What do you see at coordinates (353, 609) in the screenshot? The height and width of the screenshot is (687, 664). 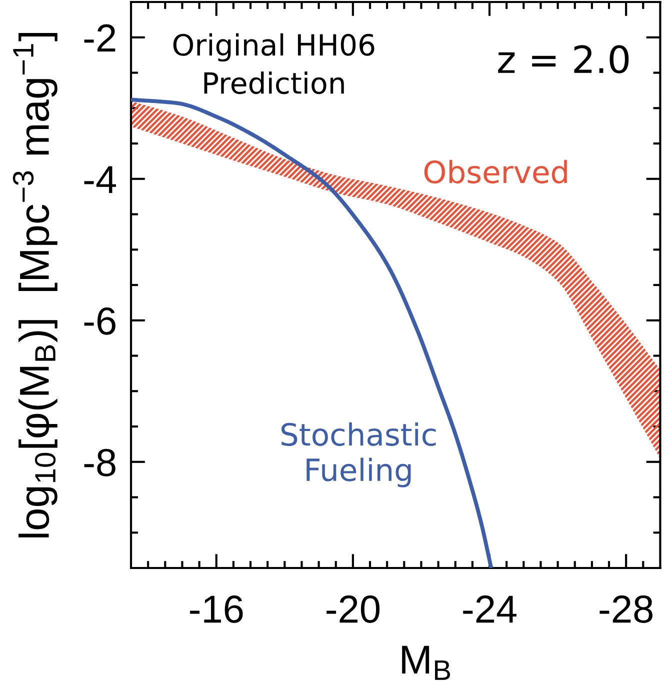 I see `x-tick-label: -20` at bounding box center [353, 609].